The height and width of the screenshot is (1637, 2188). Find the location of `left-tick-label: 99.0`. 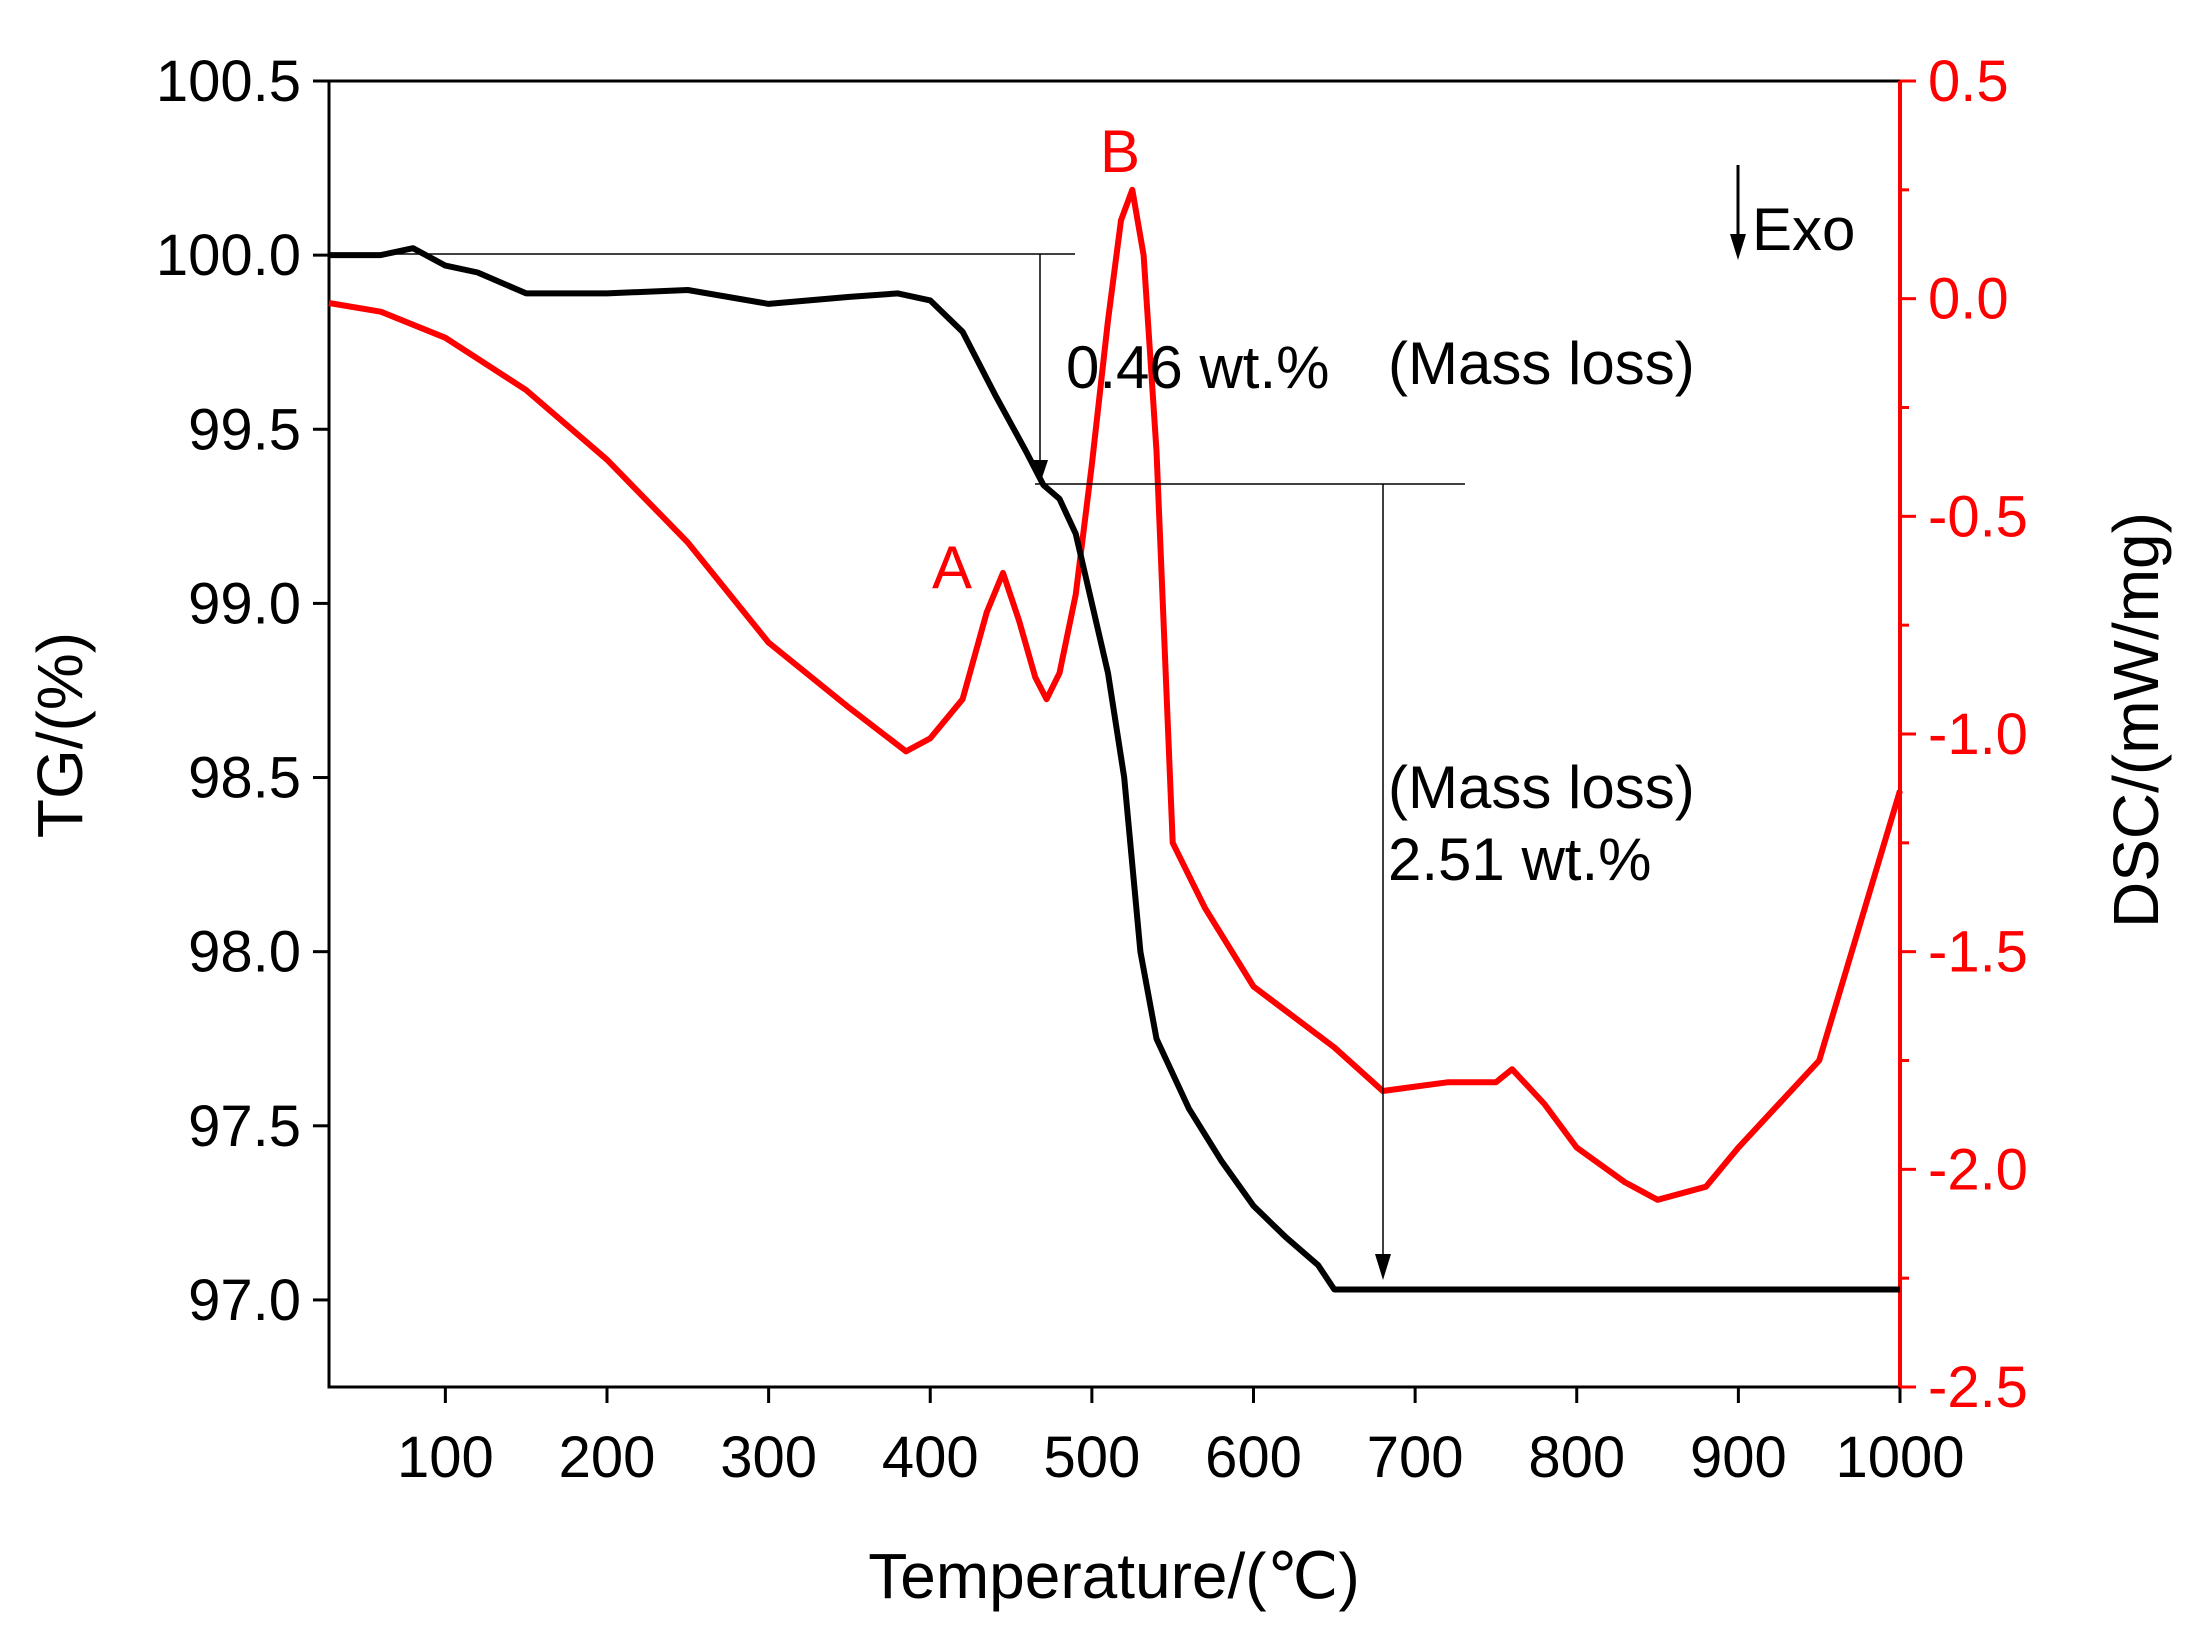

left-tick-label: 99.0 is located at coordinates (244, 603).